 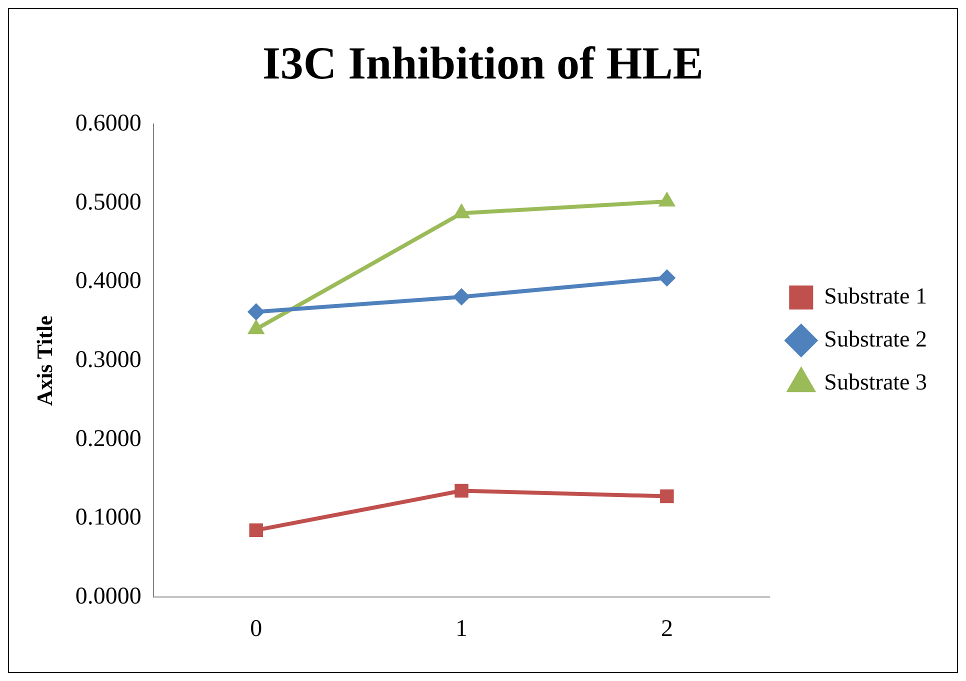 What do you see at coordinates (108, 359) in the screenshot?
I see `y-tick-label: 0.3000` at bounding box center [108, 359].